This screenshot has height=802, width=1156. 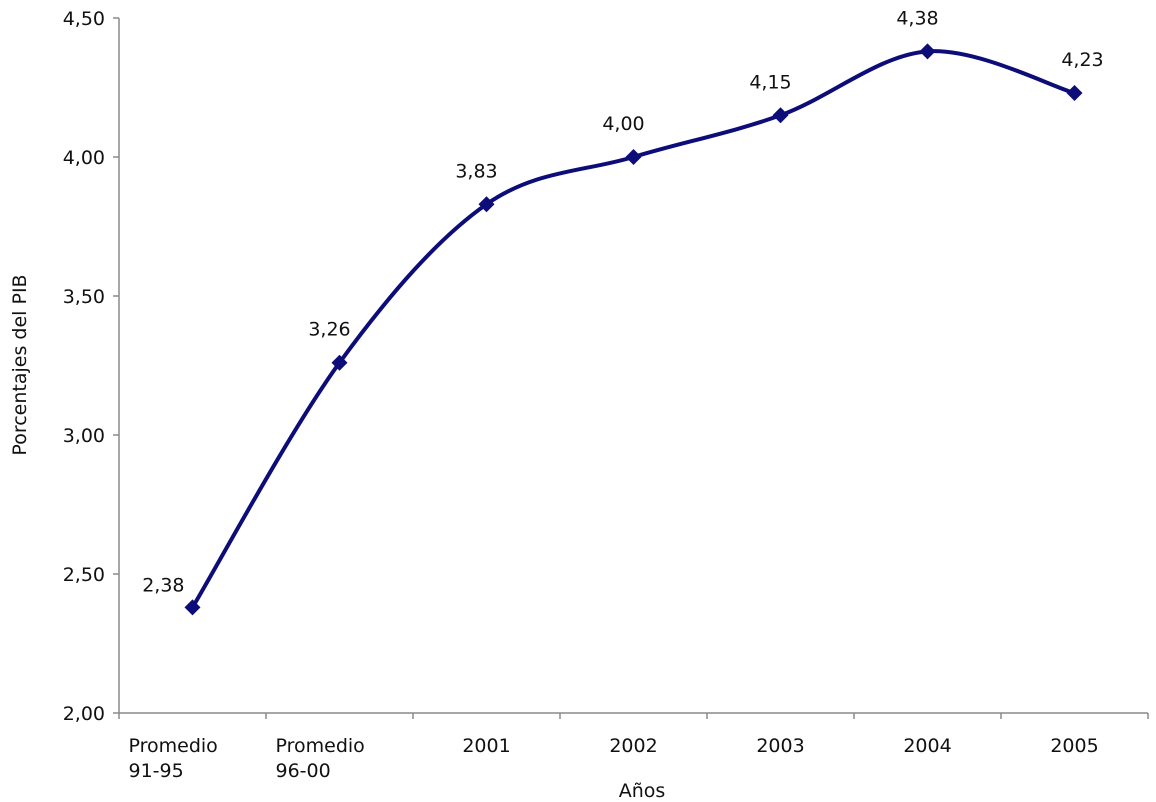 I want to click on x-tick-label: 2002, so click(x=633, y=746).